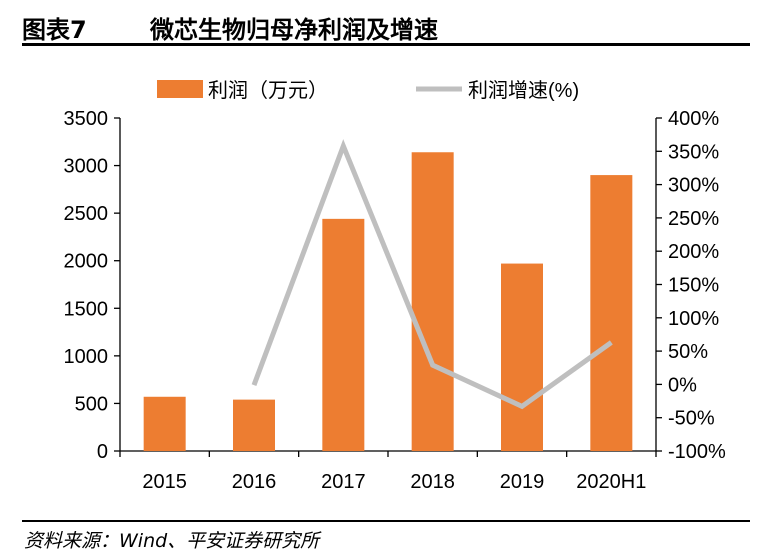 This screenshot has height=560, width=770. What do you see at coordinates (86, 357) in the screenshot?
I see `left-axis-tick-label: 1000` at bounding box center [86, 357].